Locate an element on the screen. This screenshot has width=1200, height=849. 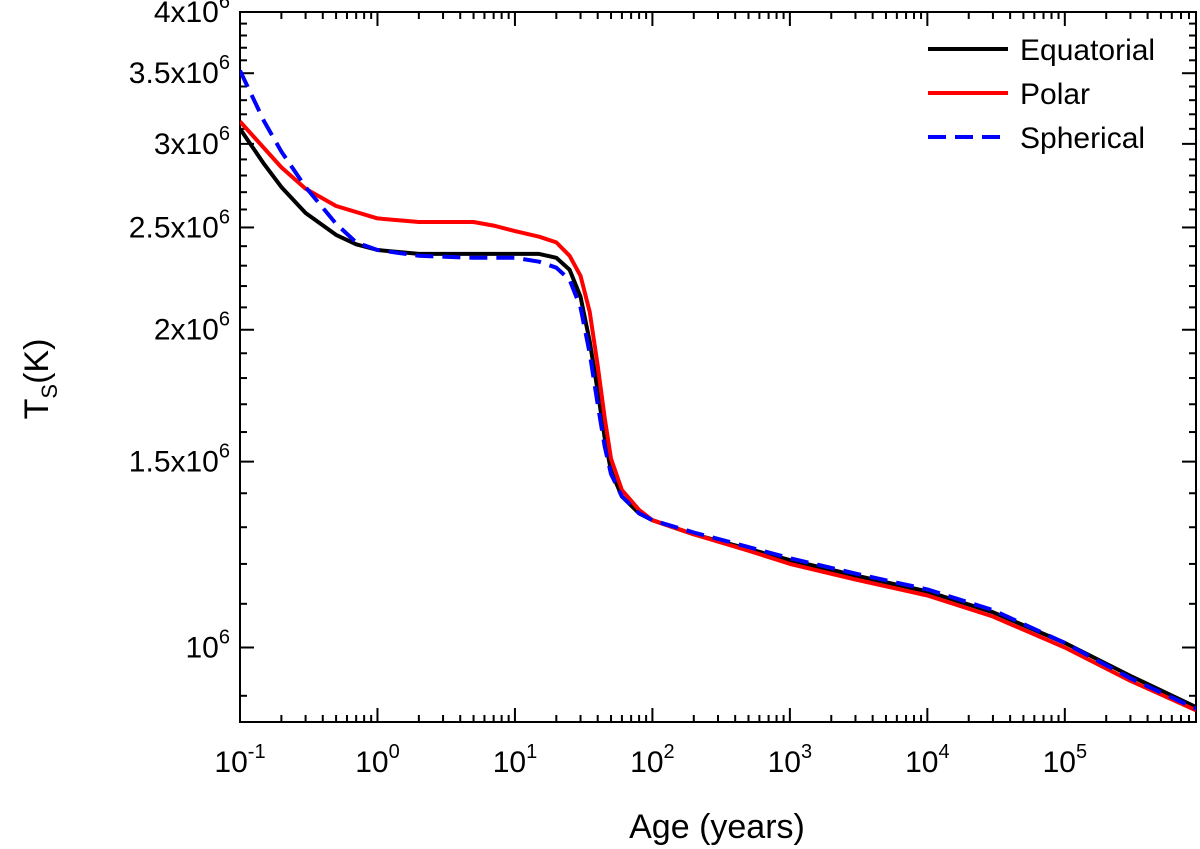
legend: Equatorial Polar Spherical is located at coordinates (1041, 94).